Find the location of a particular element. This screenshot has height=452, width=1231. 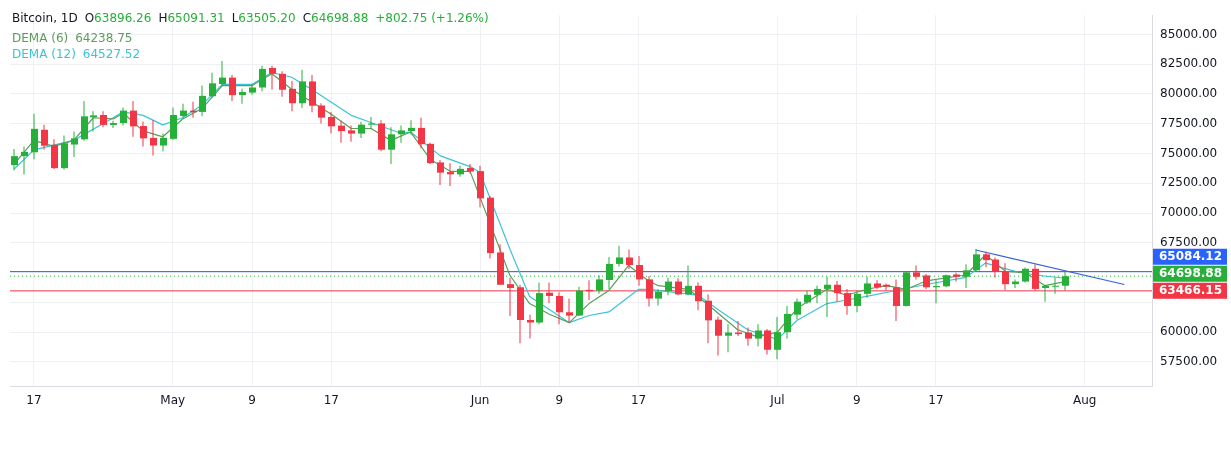

text: DEMA (6) is located at coordinates (40, 38).